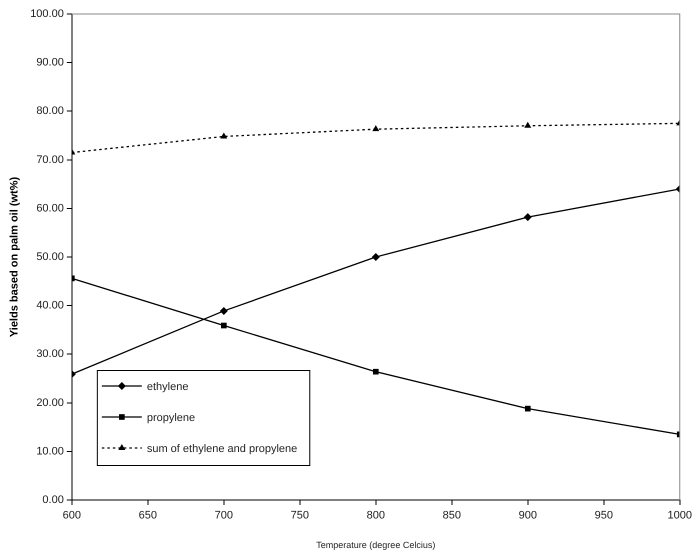 Image resolution: width=696 pixels, height=557 pixels. I want to click on x-tick-label: 950, so click(603, 516).